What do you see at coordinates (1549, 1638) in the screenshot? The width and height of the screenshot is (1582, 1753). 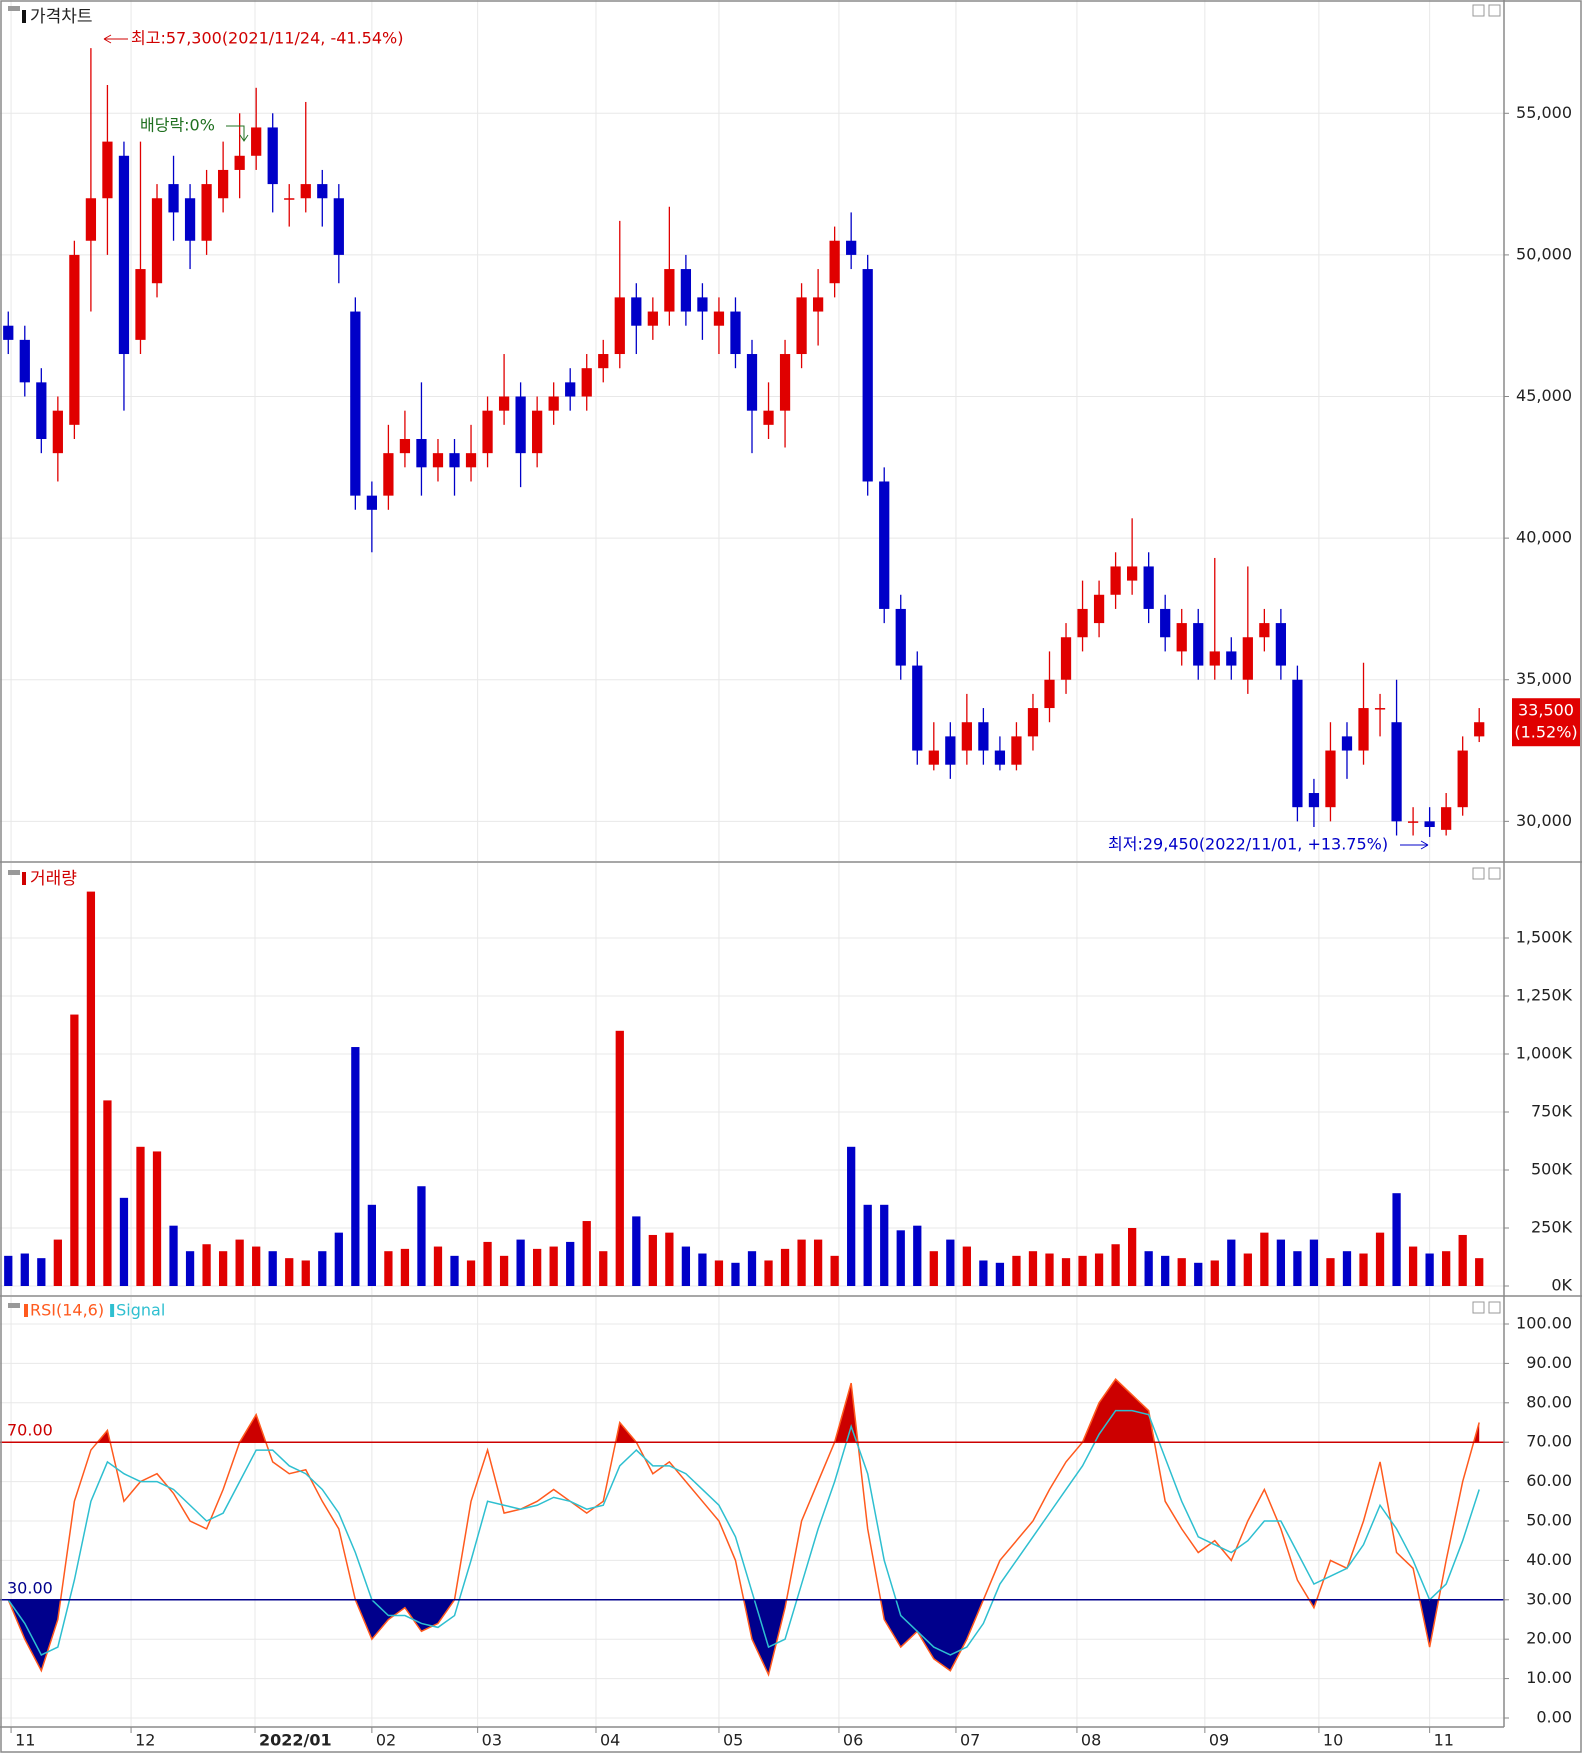 I see `y-tick-label: 20.00` at bounding box center [1549, 1638].